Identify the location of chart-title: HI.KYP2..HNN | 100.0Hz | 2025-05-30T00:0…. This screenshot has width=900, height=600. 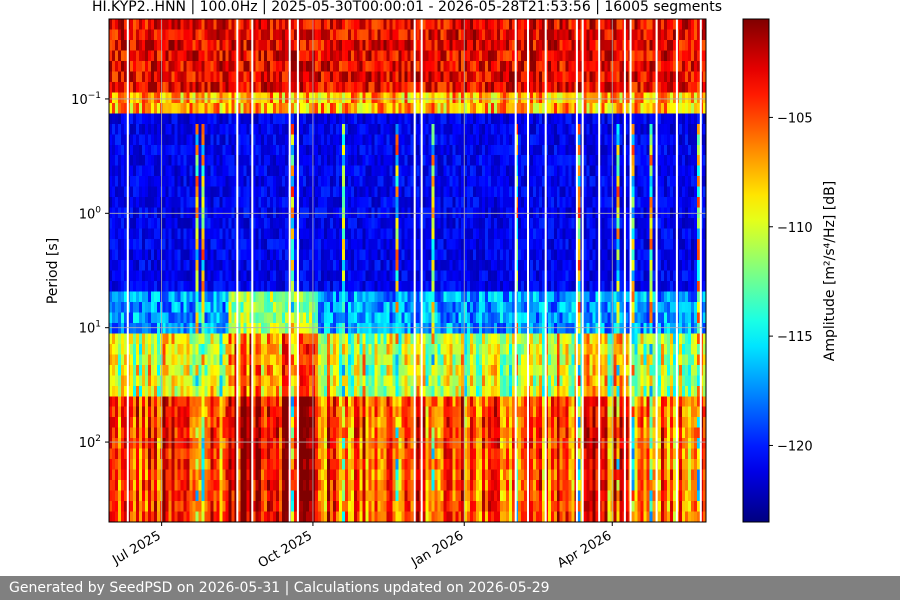
(407, 7).